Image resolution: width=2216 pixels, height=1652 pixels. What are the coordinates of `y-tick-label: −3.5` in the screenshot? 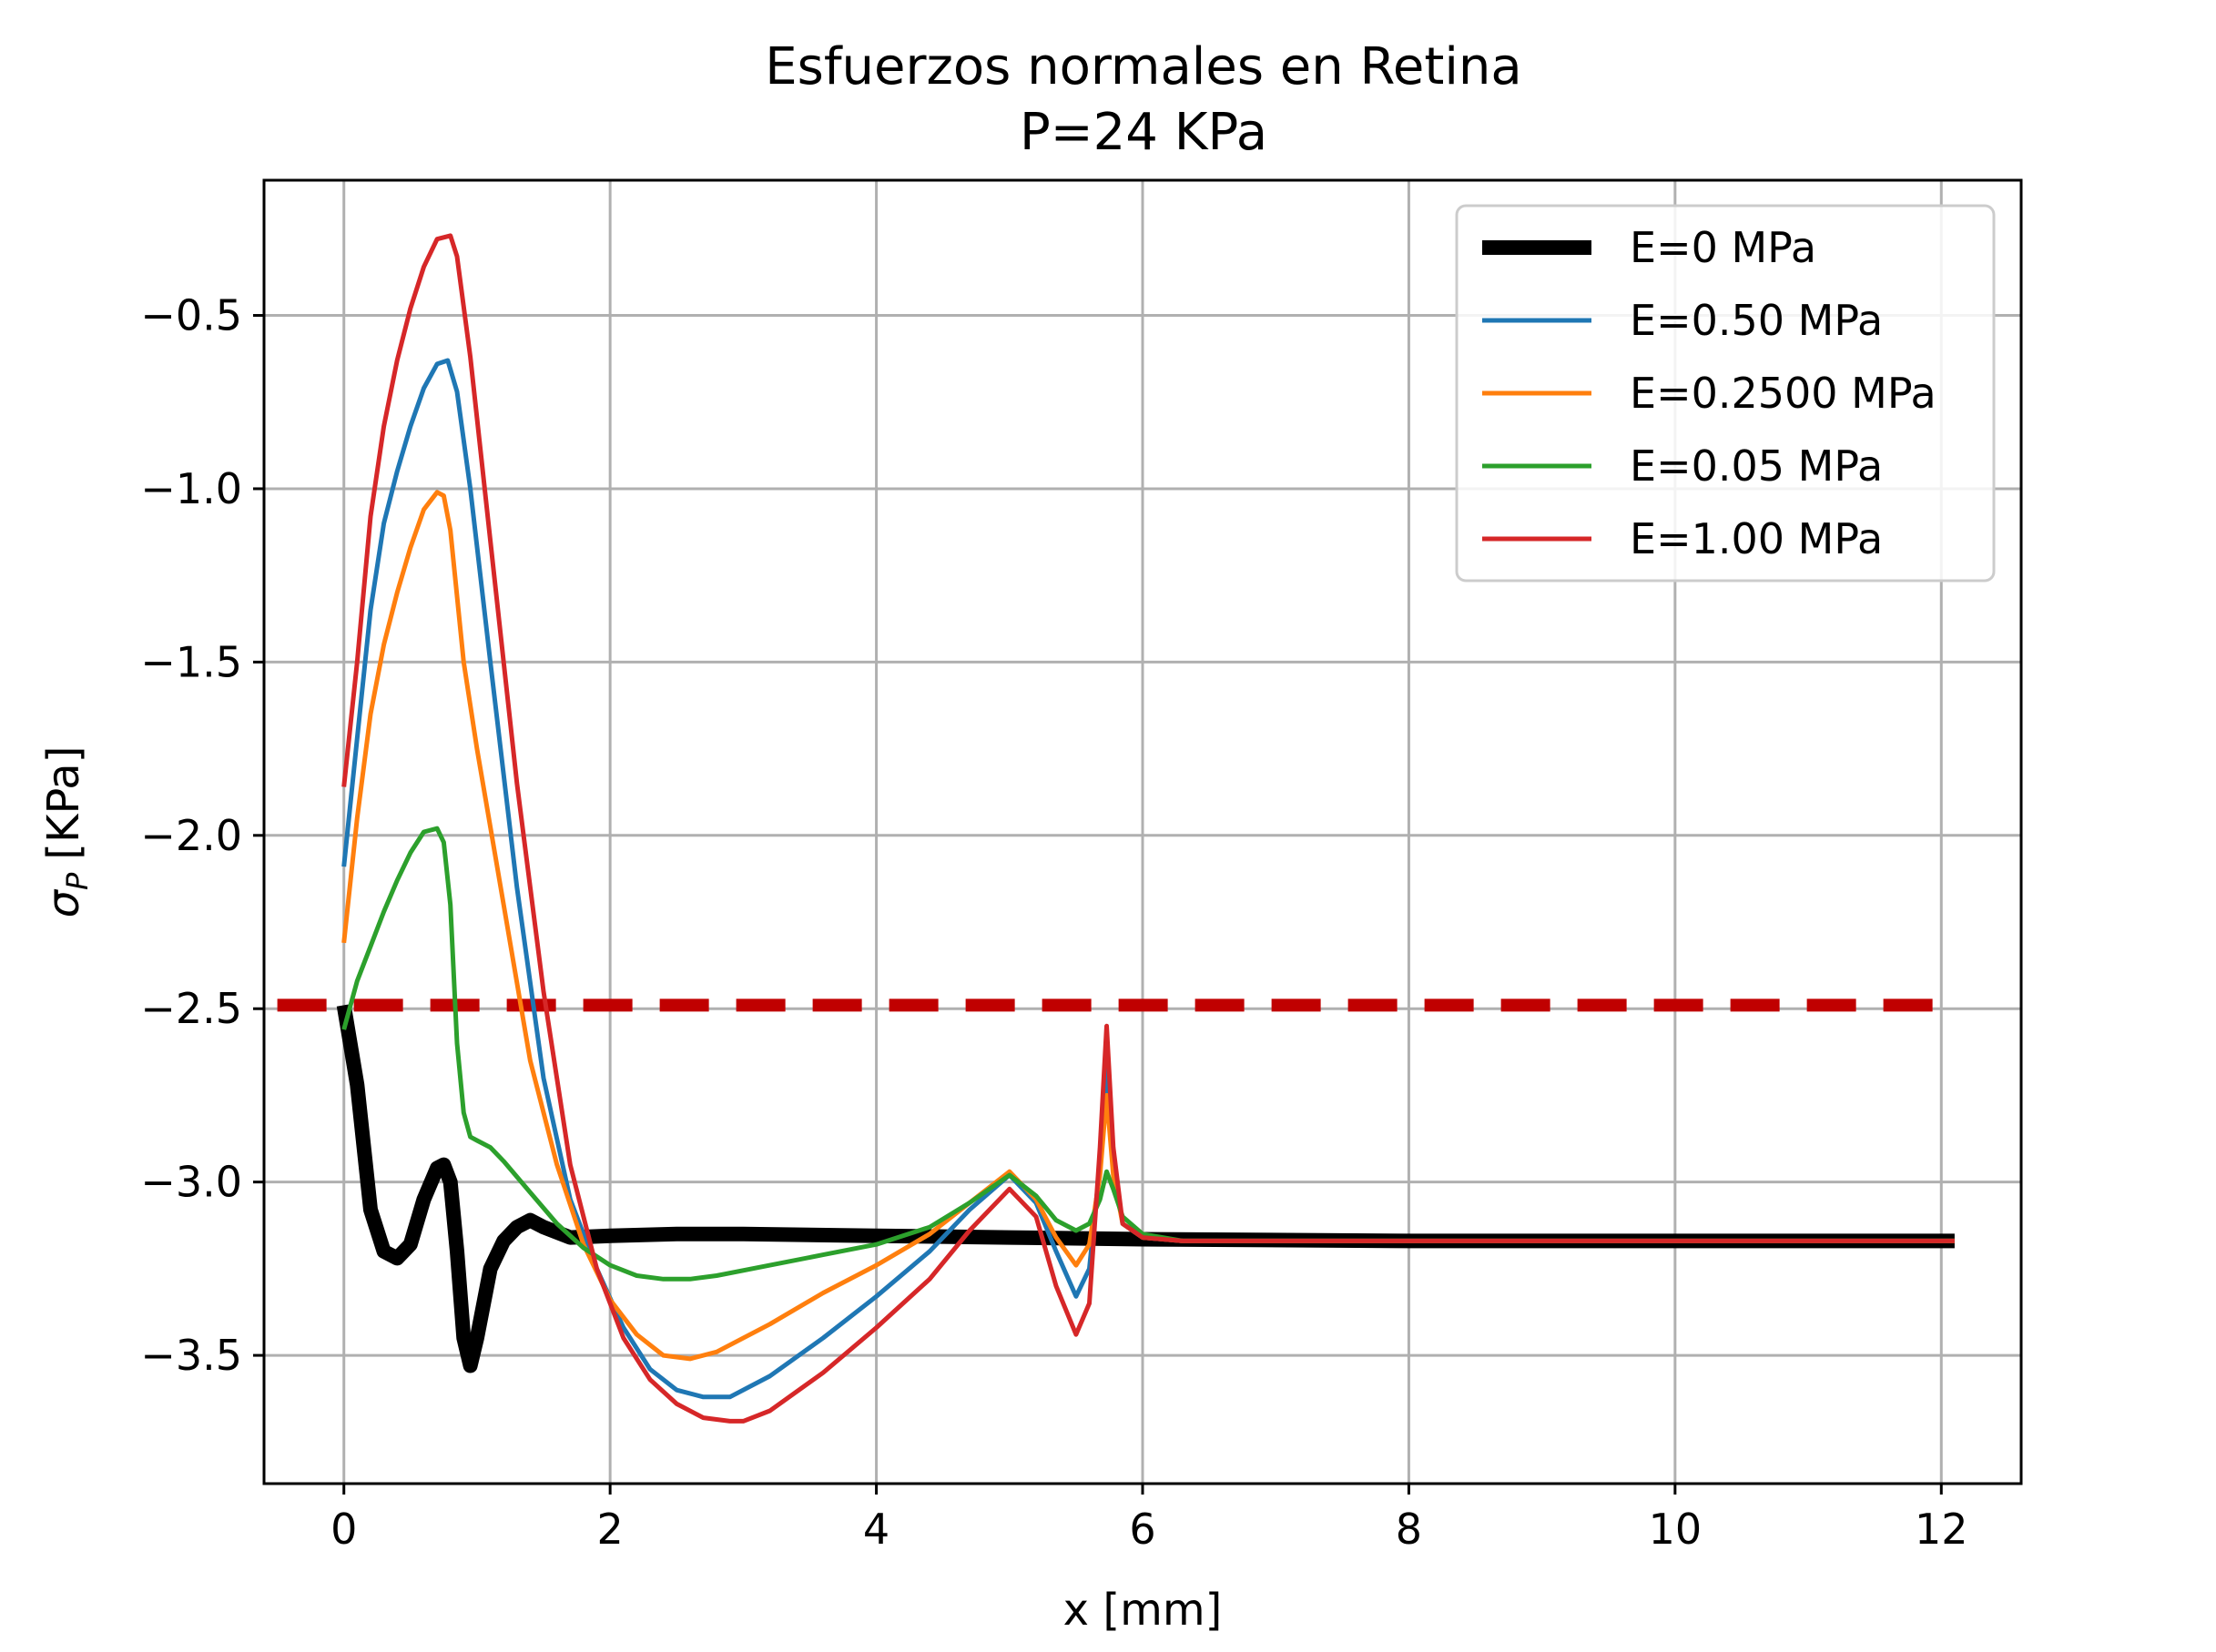 It's located at (191, 1356).